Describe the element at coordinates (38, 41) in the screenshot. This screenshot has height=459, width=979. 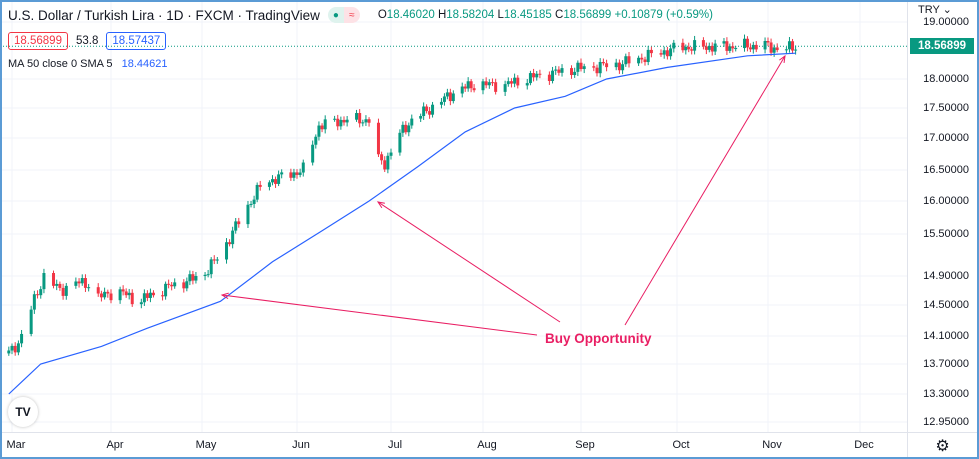
I see `sell-price-button: 18.56899` at that location.